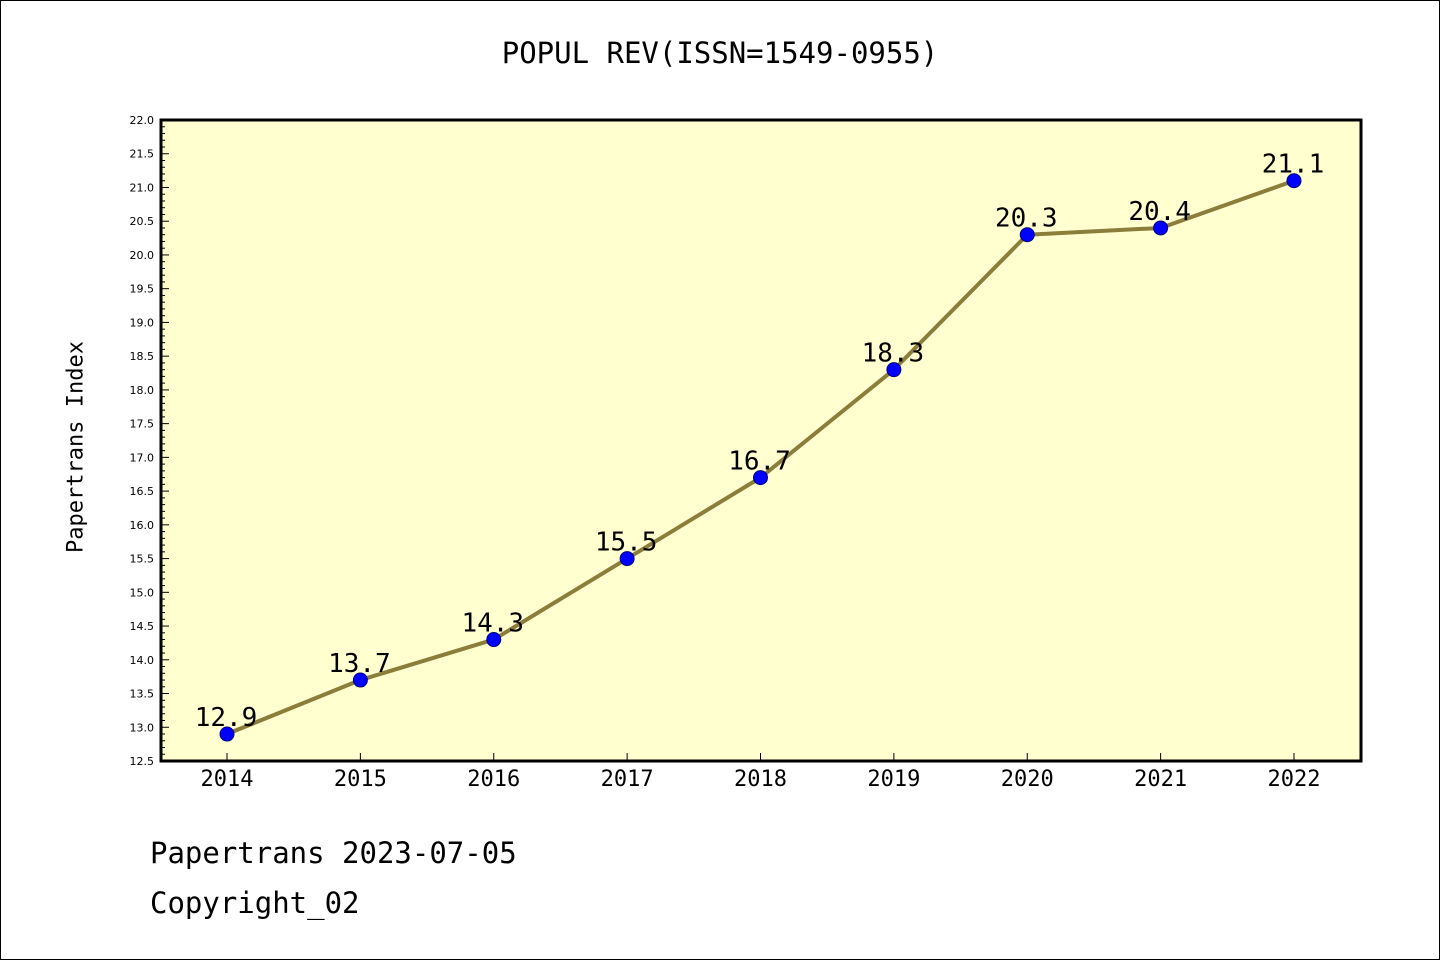  I want to click on data-label: 20.3, so click(1026, 219).